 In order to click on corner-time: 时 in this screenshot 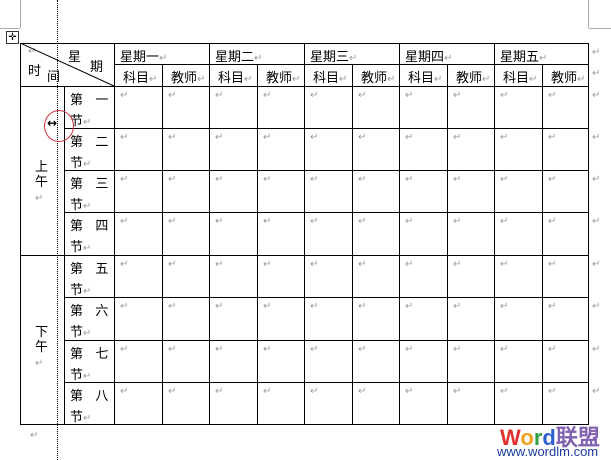, I will do `click(35, 71)`.